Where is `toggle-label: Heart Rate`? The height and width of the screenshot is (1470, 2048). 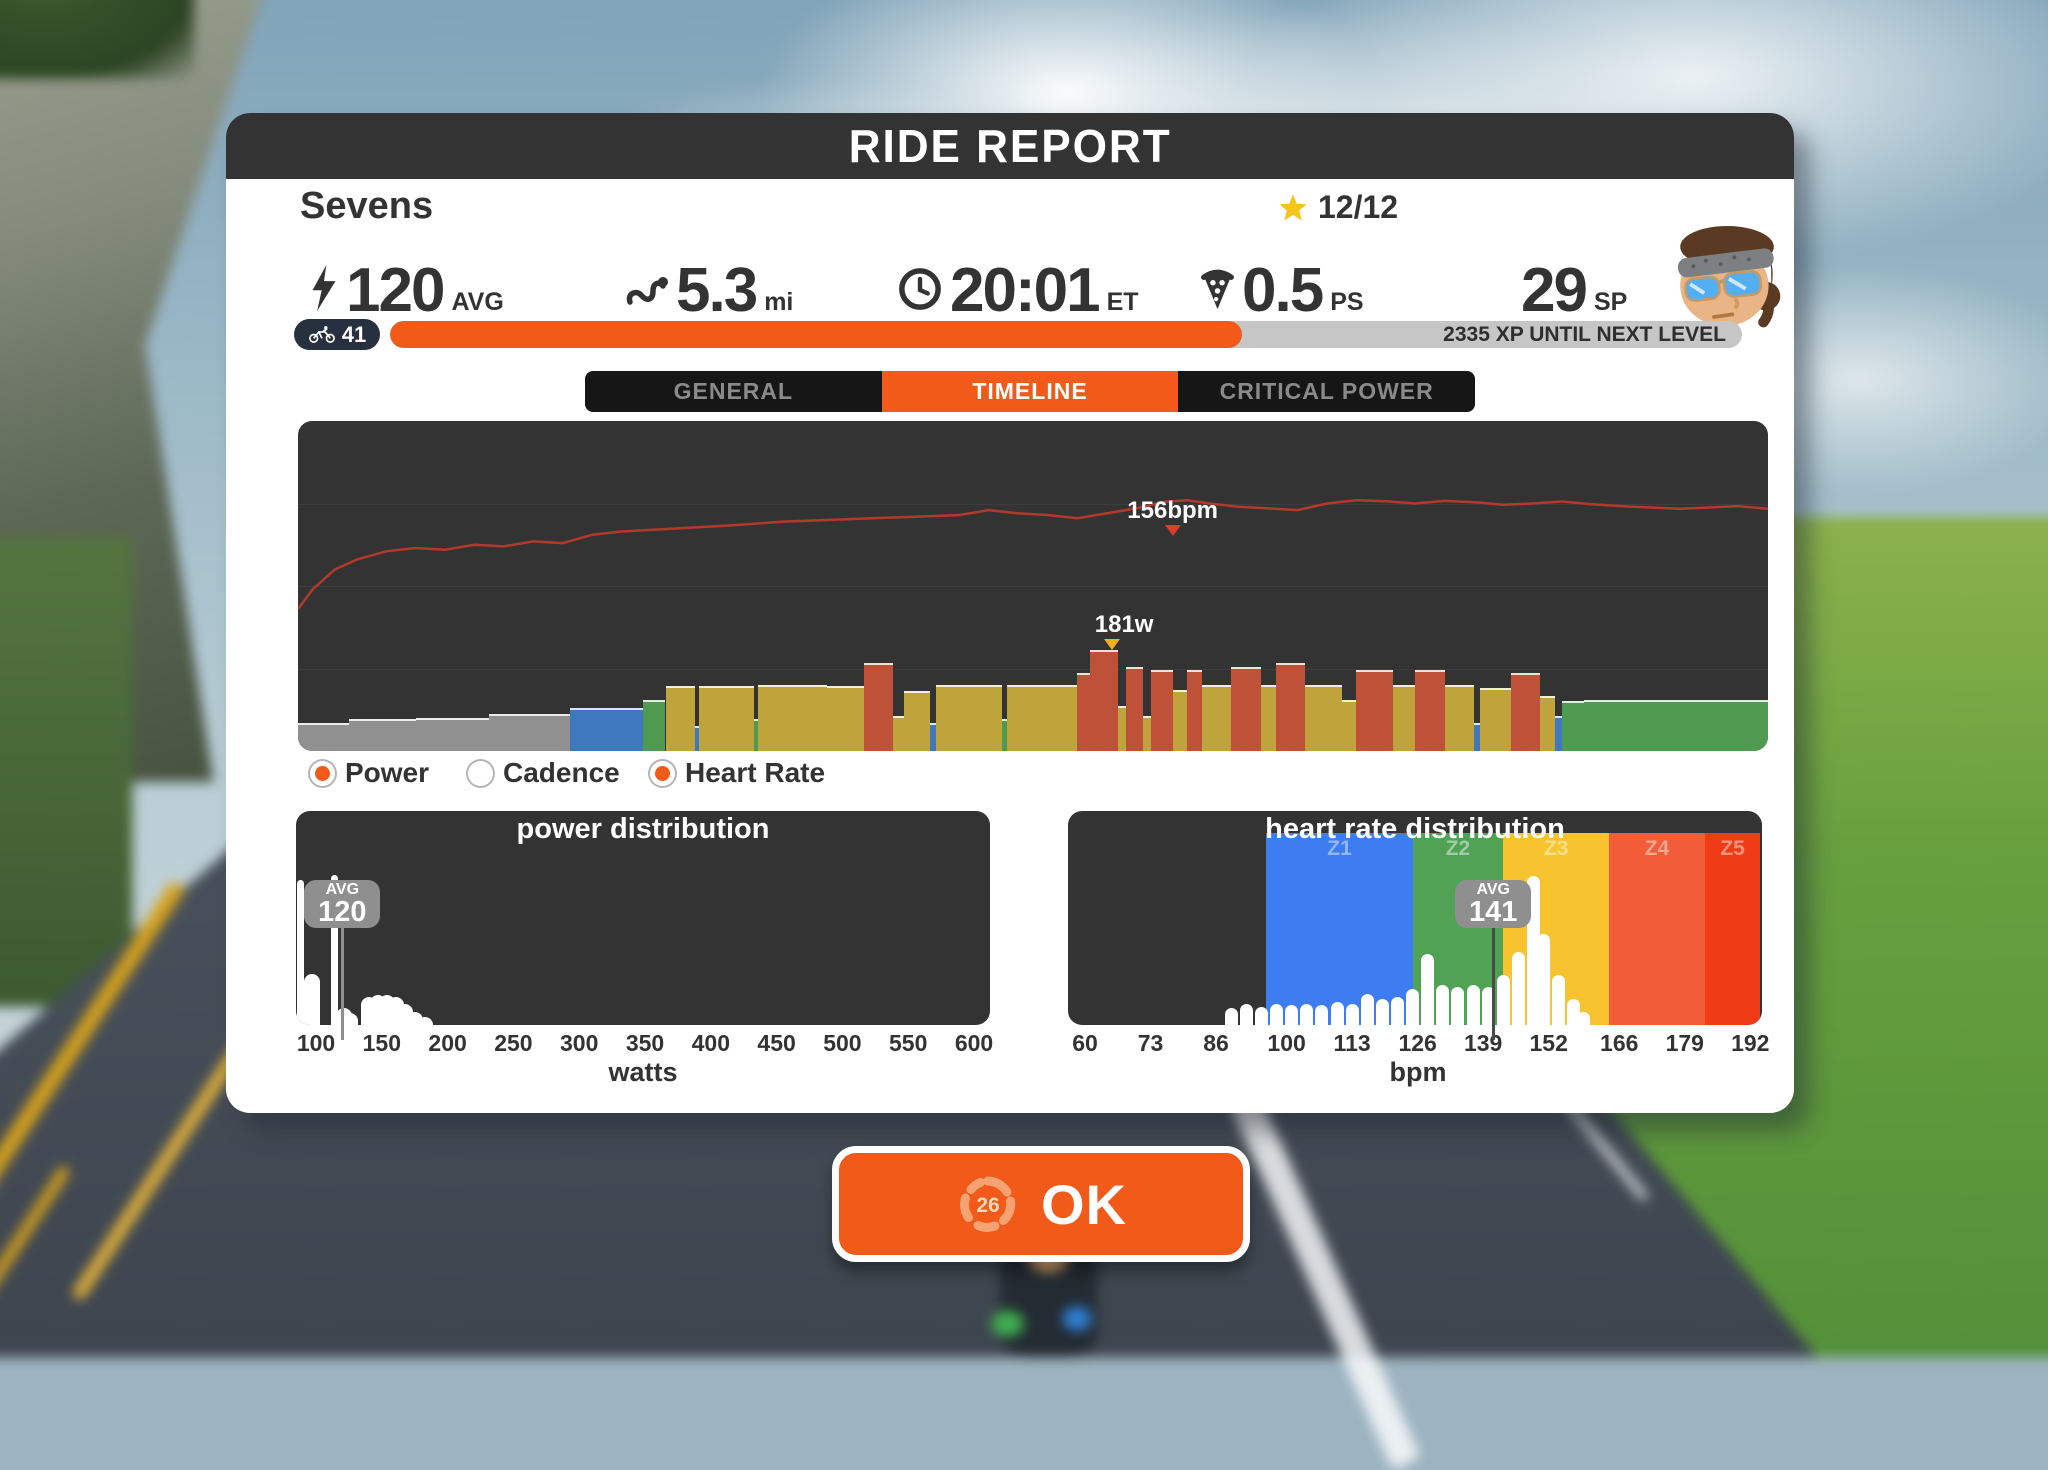
toggle-label: Heart Rate is located at coordinates (755, 772).